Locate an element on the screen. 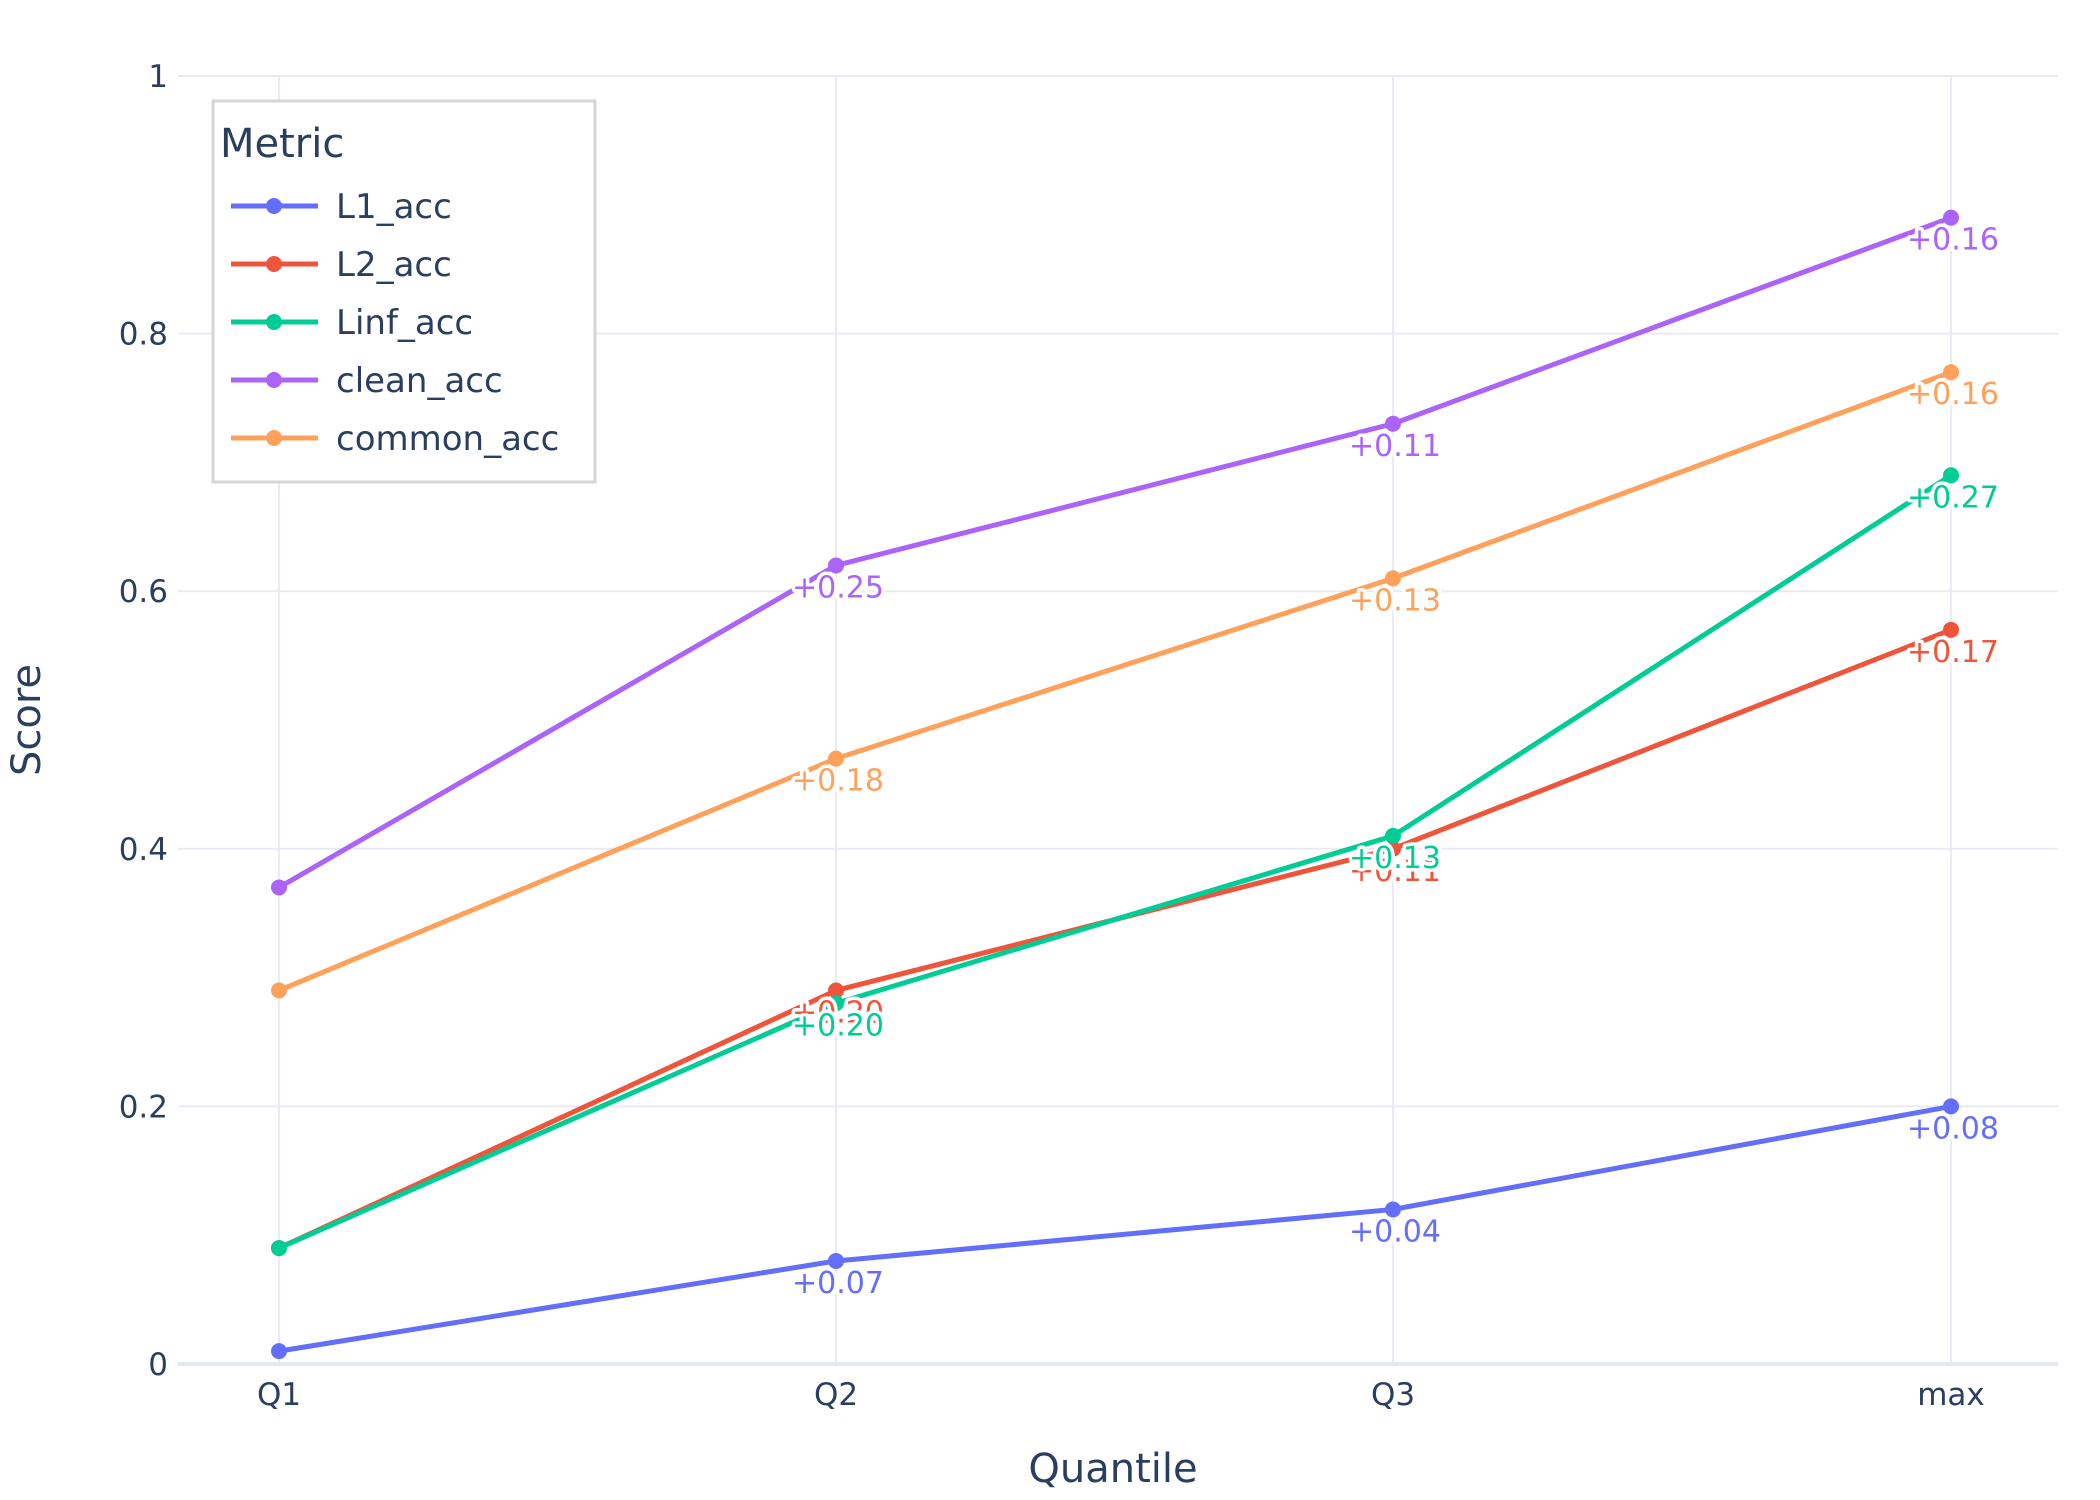  data-label-common-acc: +0.13 is located at coordinates (1395, 600).